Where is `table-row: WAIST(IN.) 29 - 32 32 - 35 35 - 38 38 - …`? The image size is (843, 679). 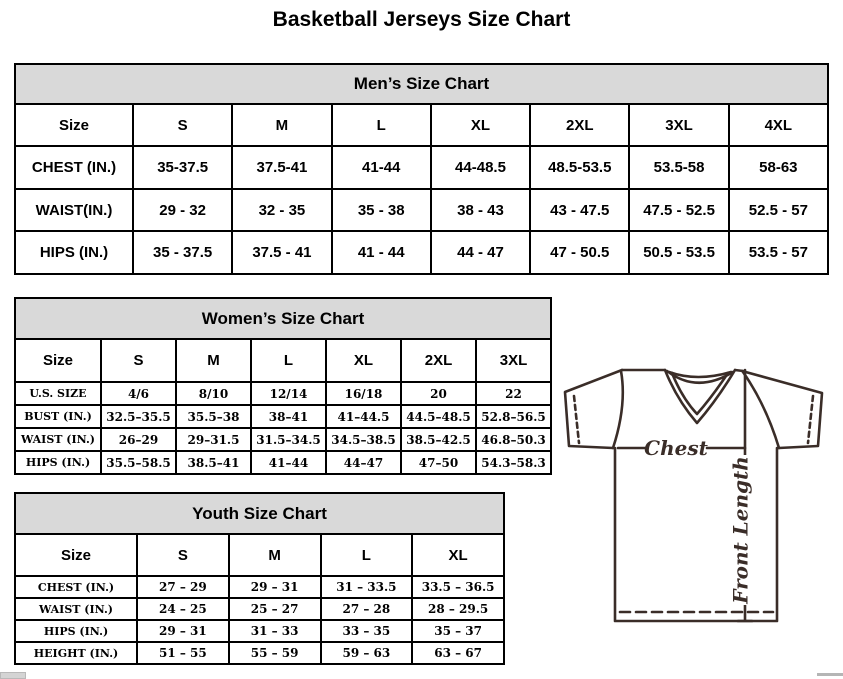
table-row: WAIST(IN.) 29 - 32 32 - 35 35 - 38 38 - … is located at coordinates (422, 210).